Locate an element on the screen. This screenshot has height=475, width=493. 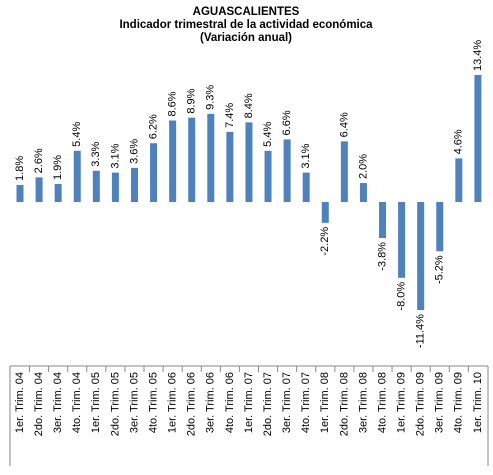
value-label: 2.0% is located at coordinates (363, 166).